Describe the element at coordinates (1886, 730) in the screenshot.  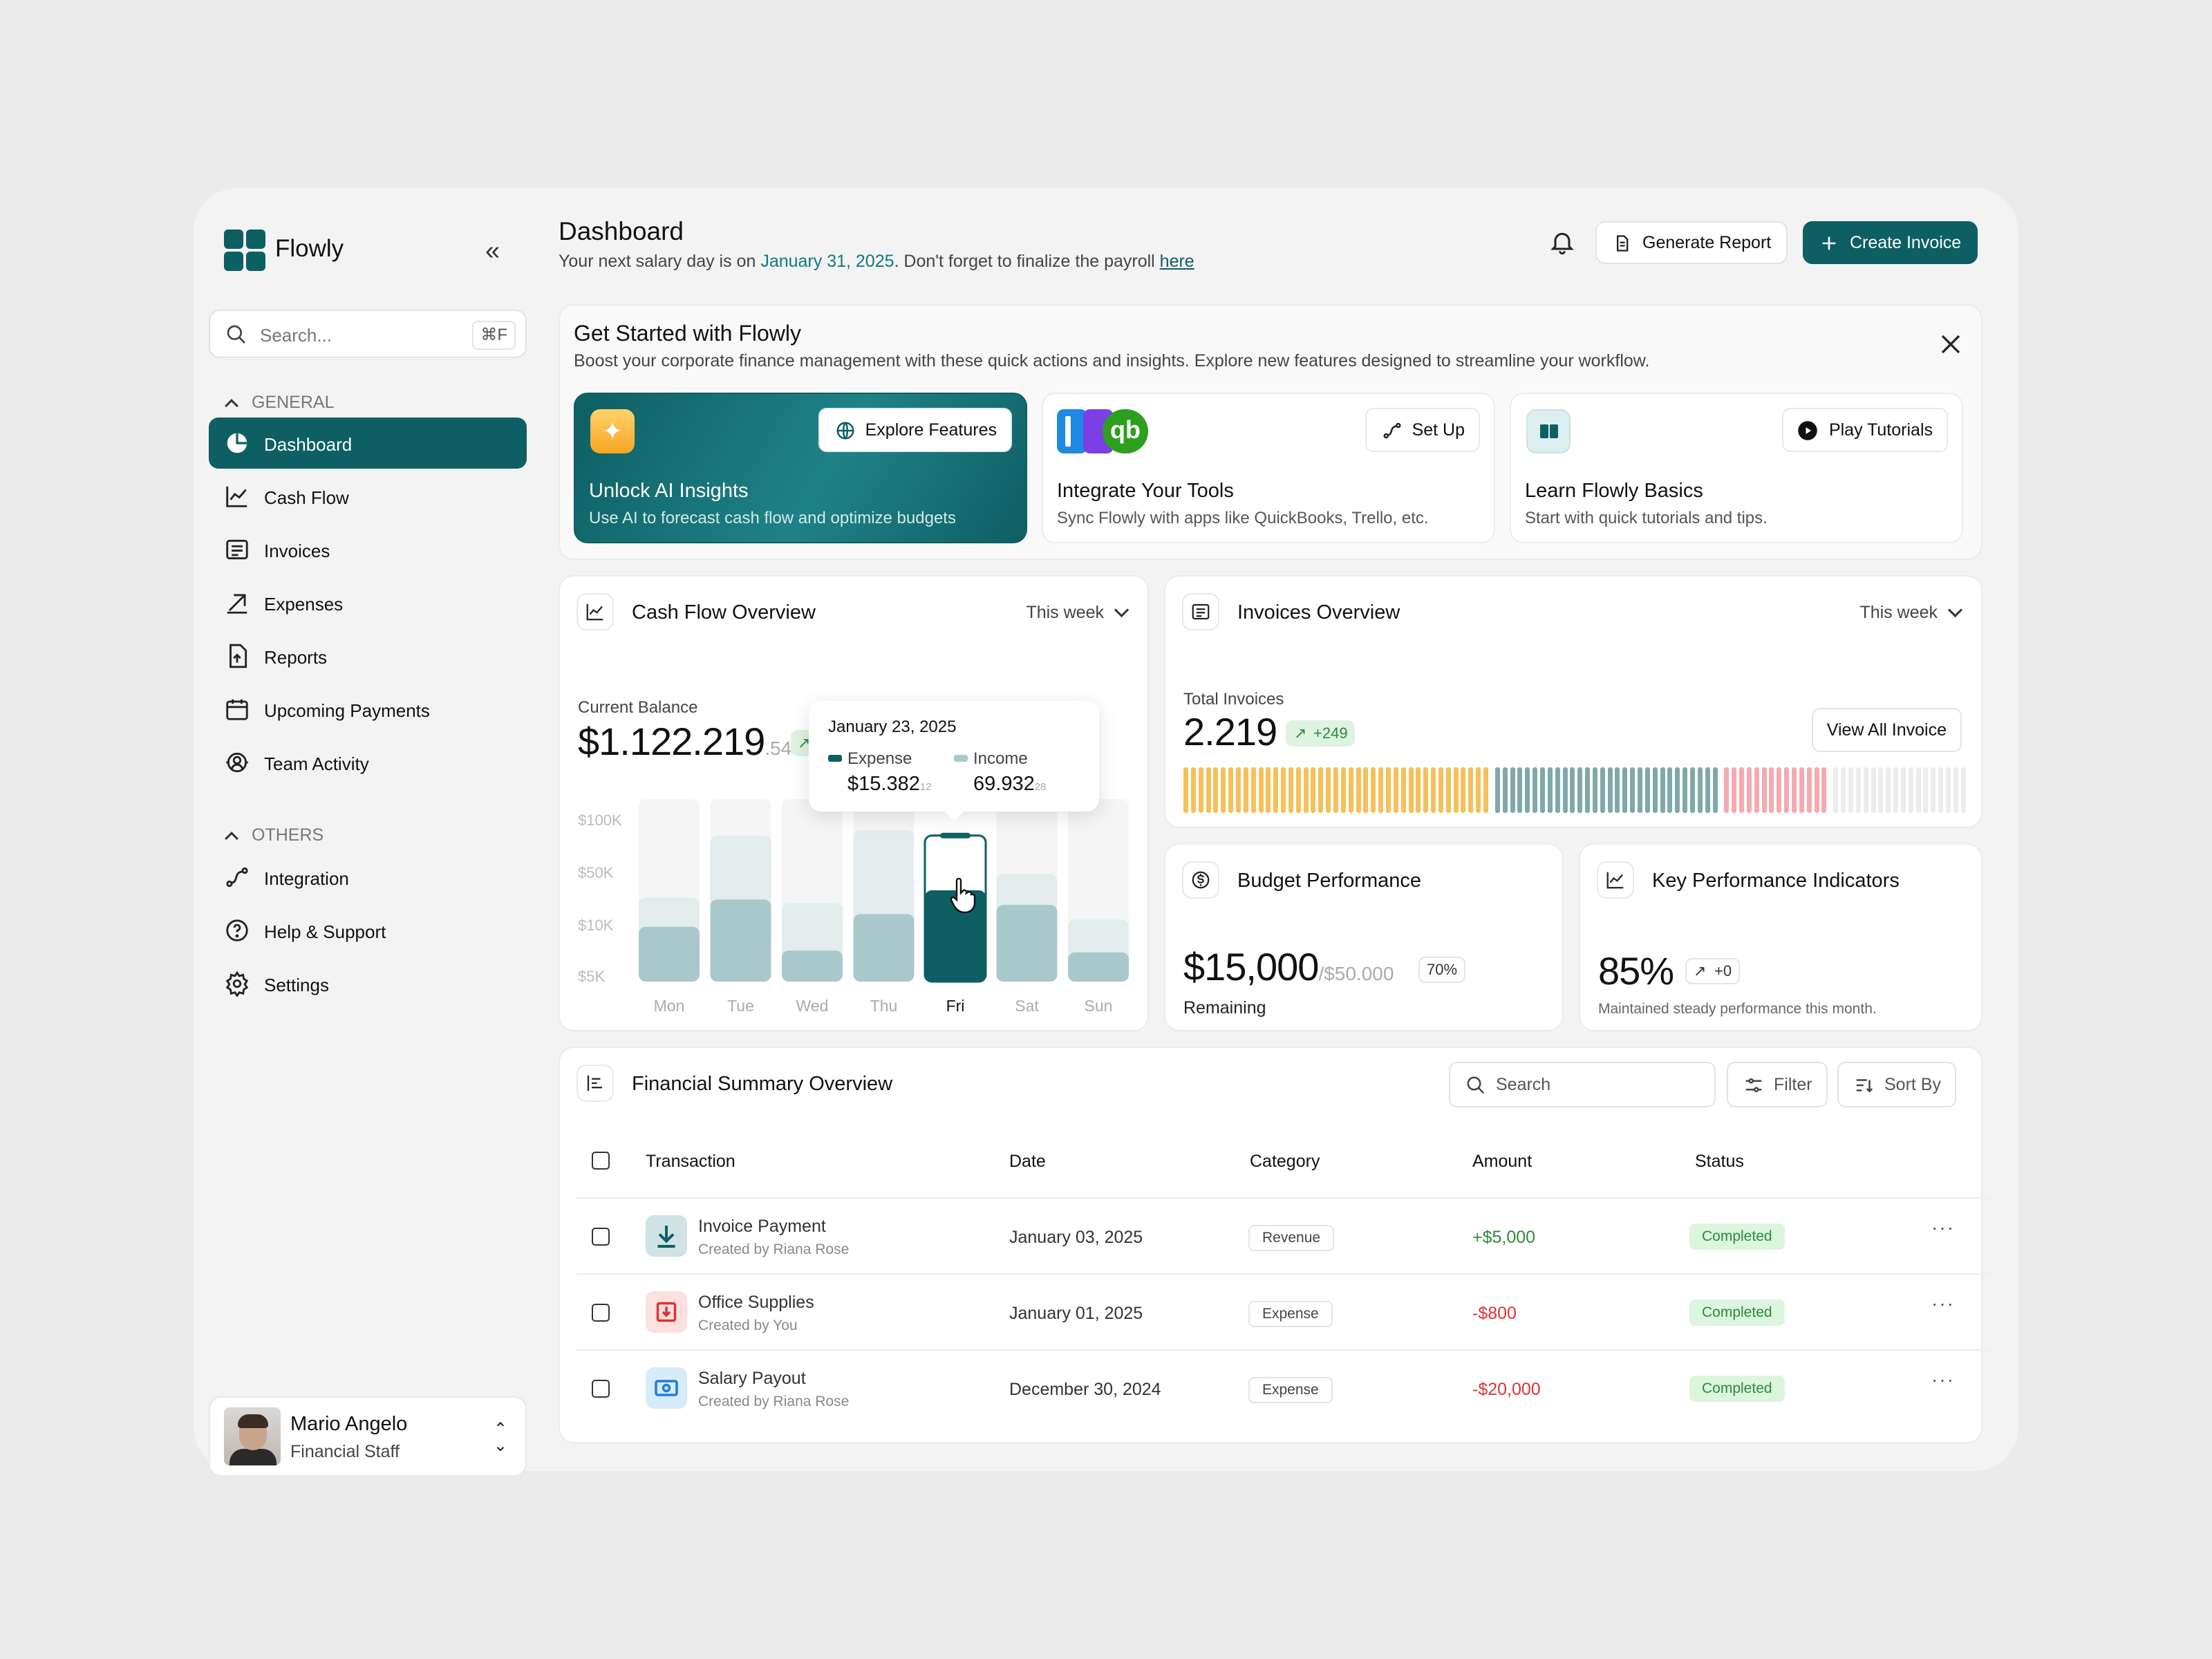
I see `view-all-invoice-button: View All Invoice` at that location.